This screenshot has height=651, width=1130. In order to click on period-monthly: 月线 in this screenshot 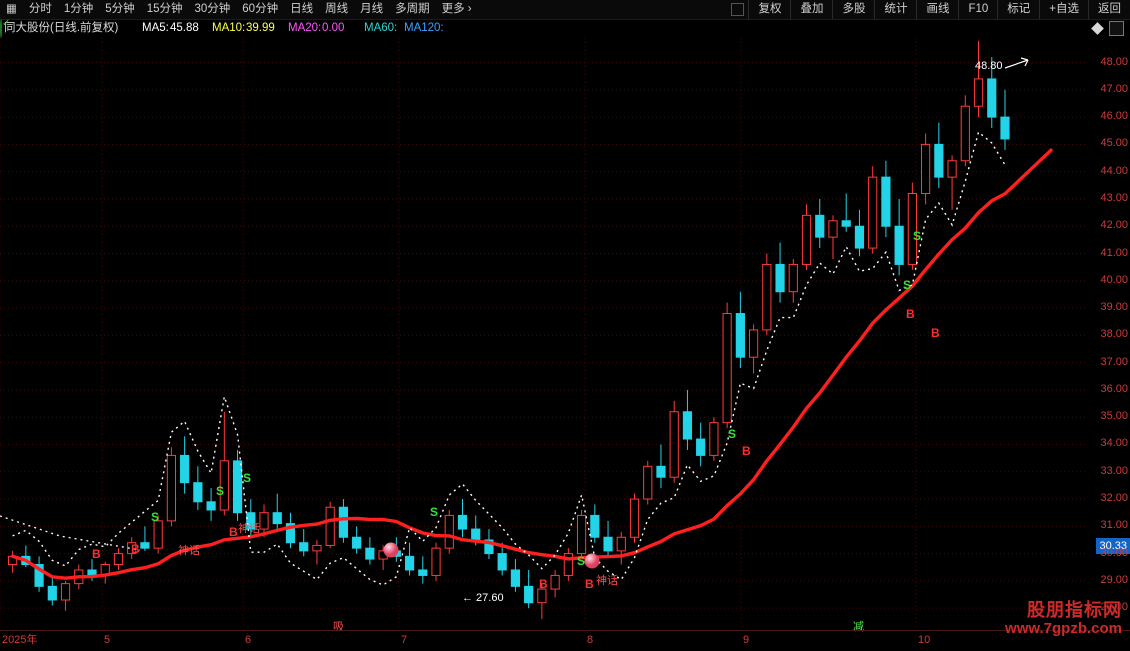, I will do `click(372, 9)`.